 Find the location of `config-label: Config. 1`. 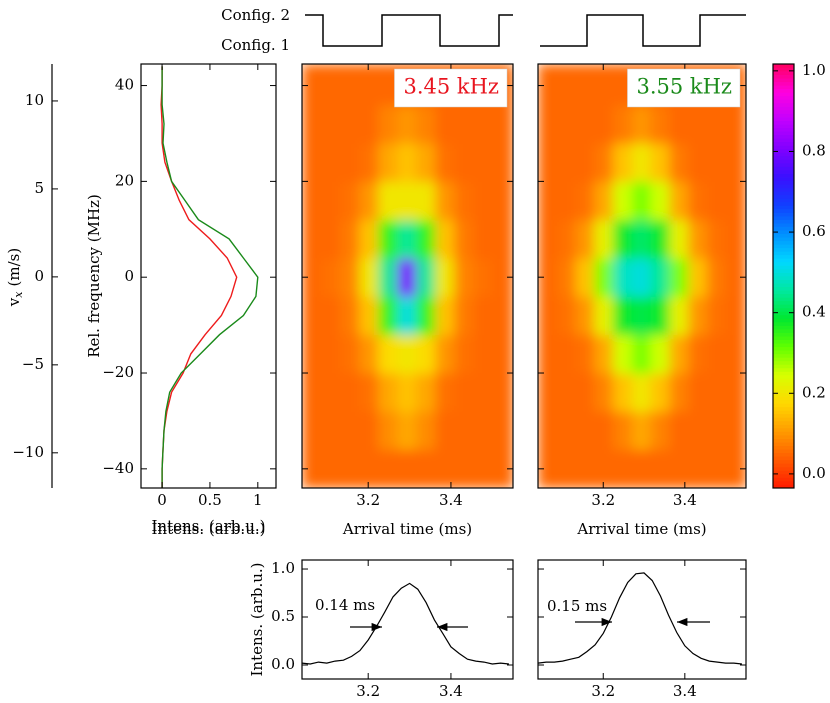

config-label: Config. 1 is located at coordinates (255, 45).